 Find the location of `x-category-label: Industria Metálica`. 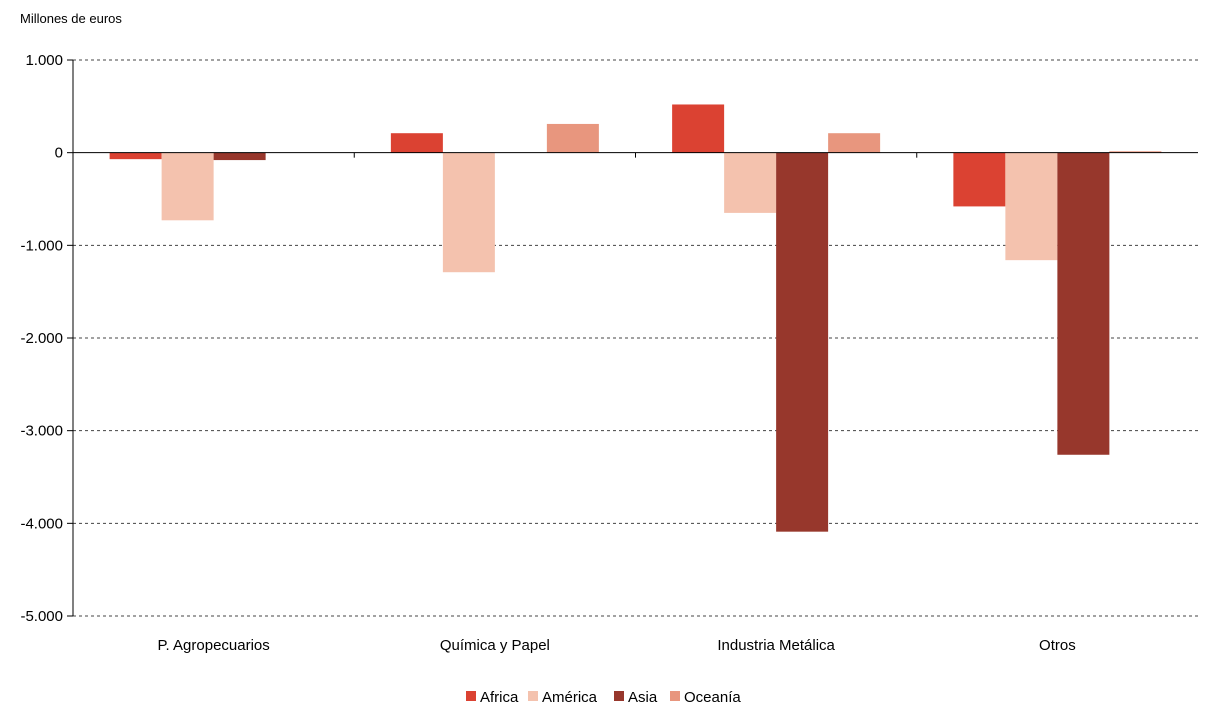

x-category-label: Industria Metálica is located at coordinates (776, 645).